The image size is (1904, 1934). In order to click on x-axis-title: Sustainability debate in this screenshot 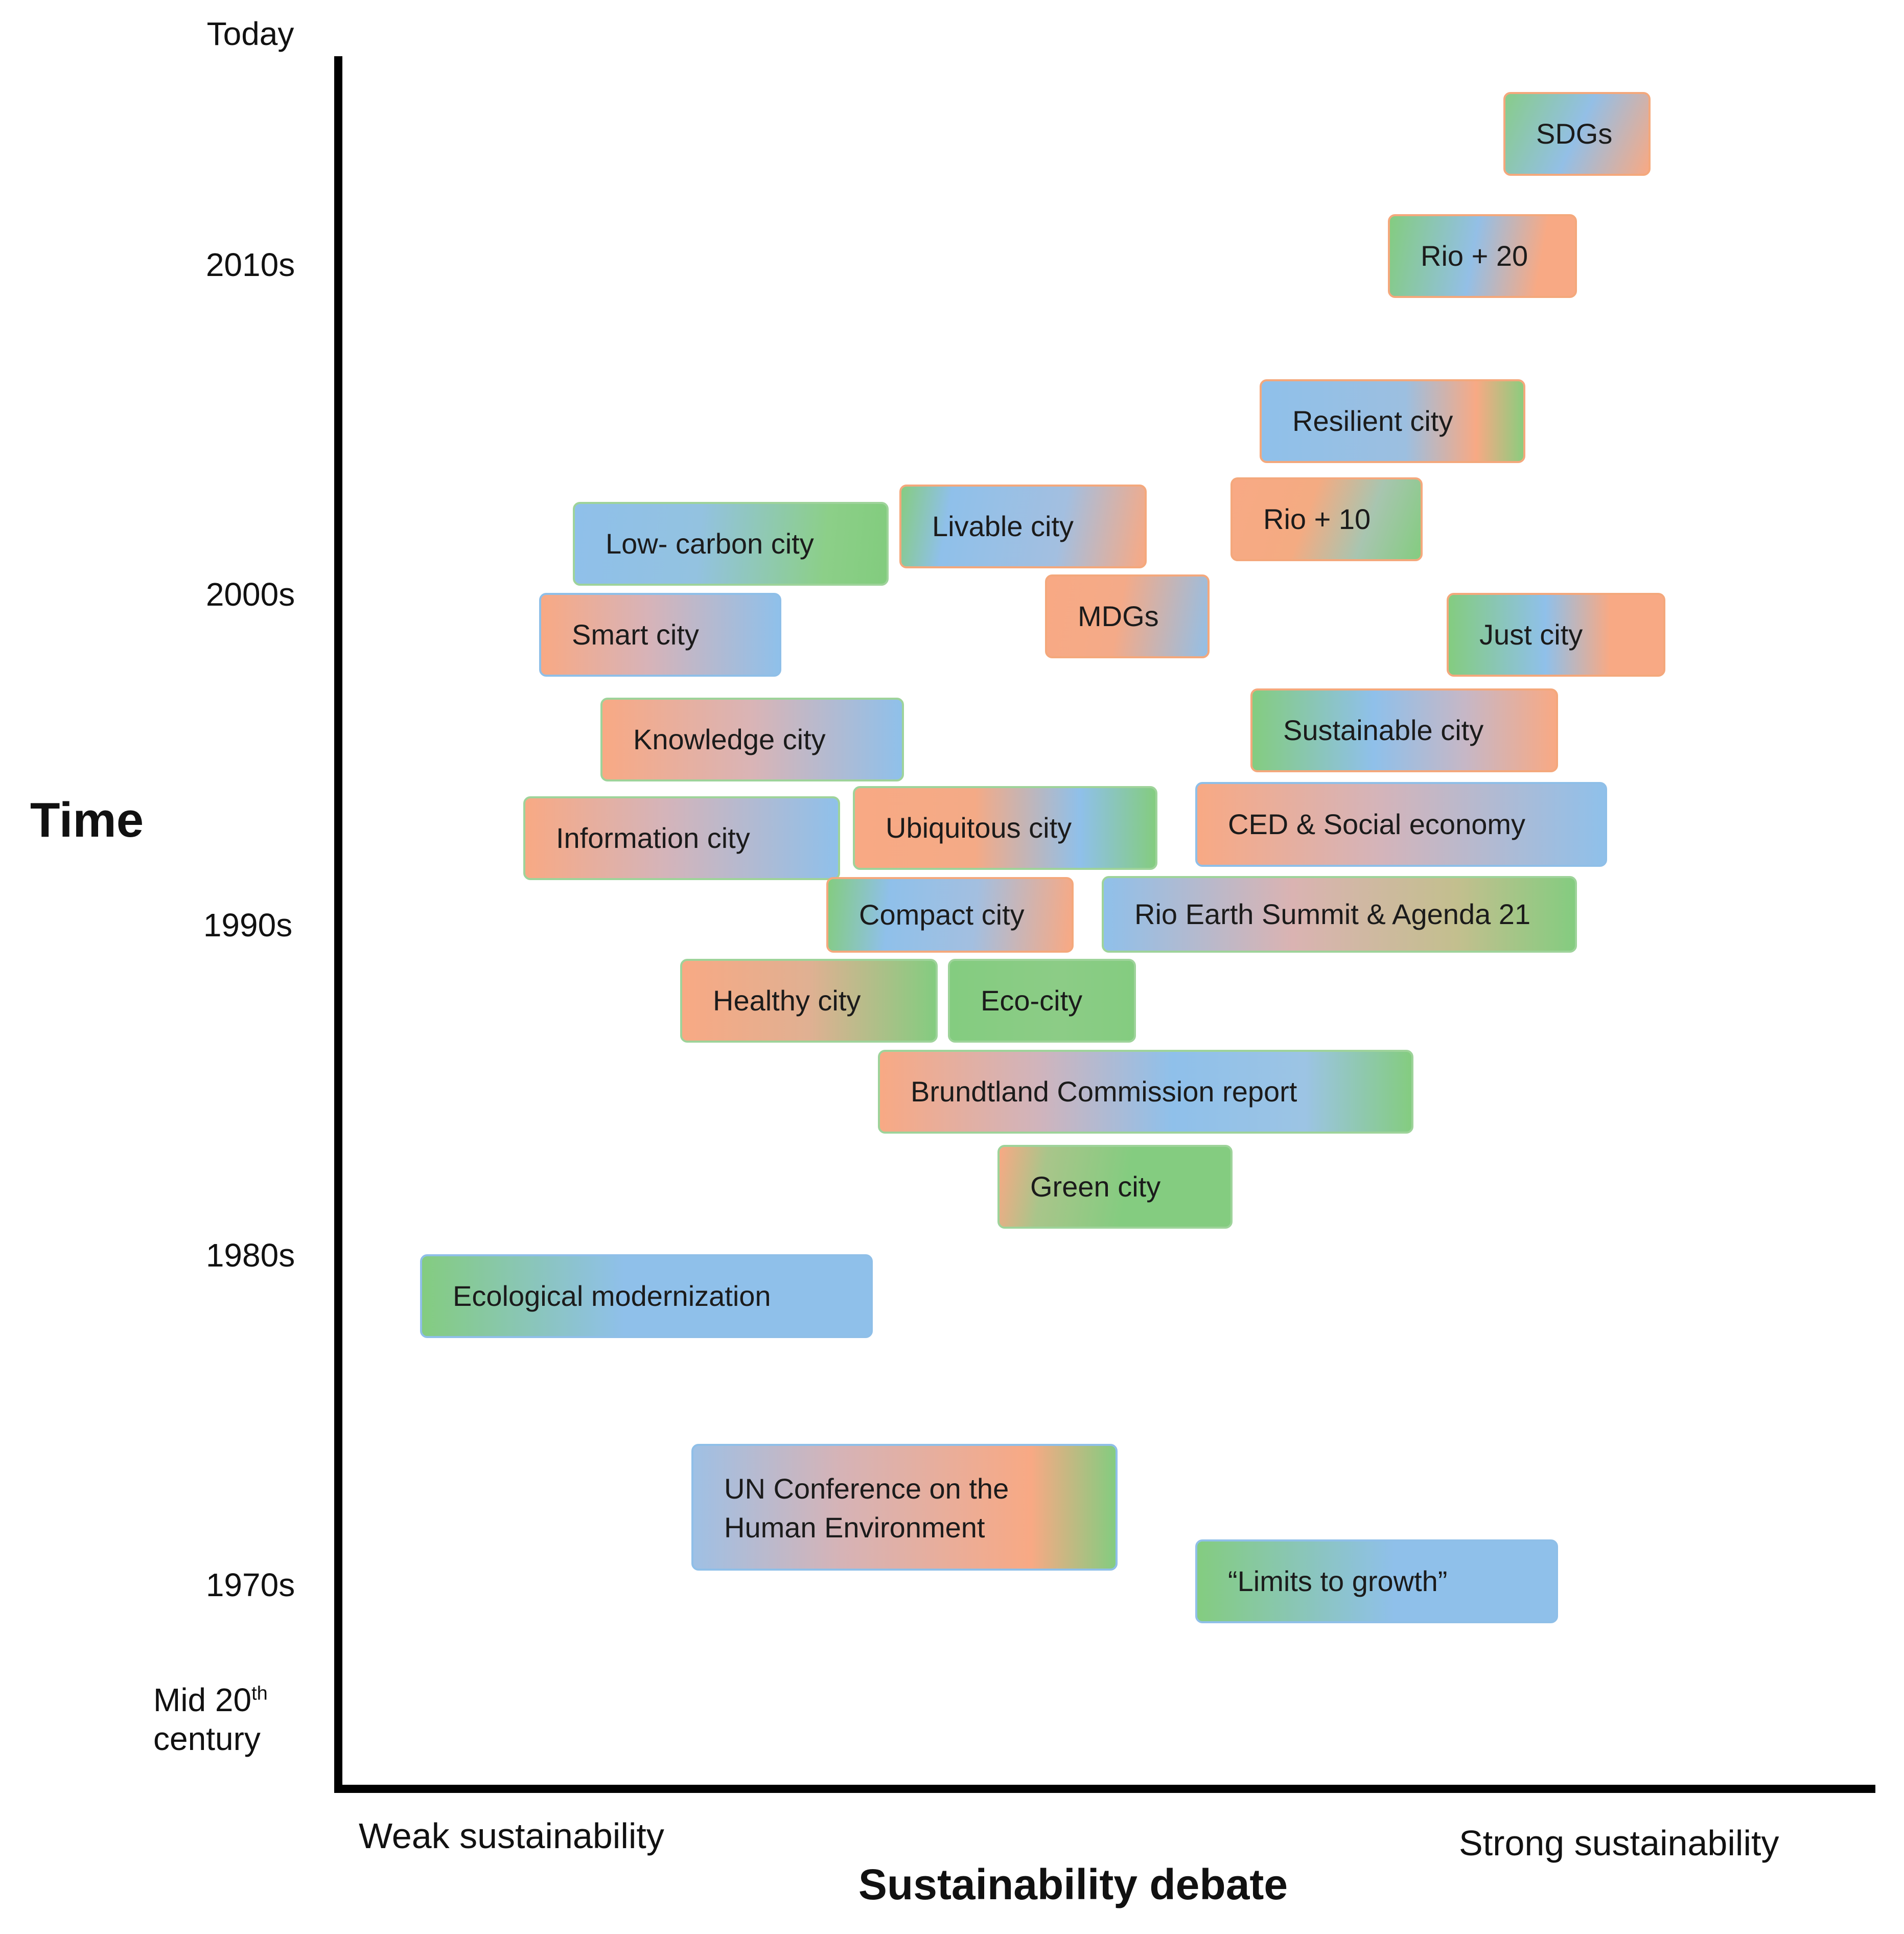, I will do `click(1073, 1884)`.